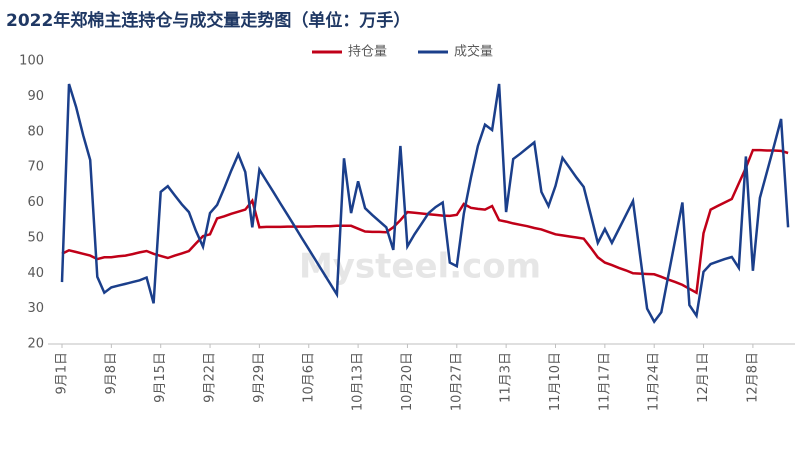 This screenshot has height=452, width=800. Describe the element at coordinates (752, 377) in the screenshot. I see `x-tick-label: 12月8日` at that location.